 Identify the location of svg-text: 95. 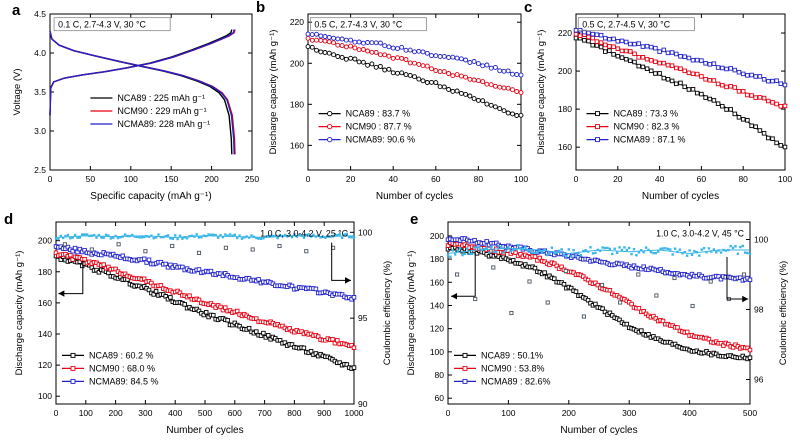
(363, 318).